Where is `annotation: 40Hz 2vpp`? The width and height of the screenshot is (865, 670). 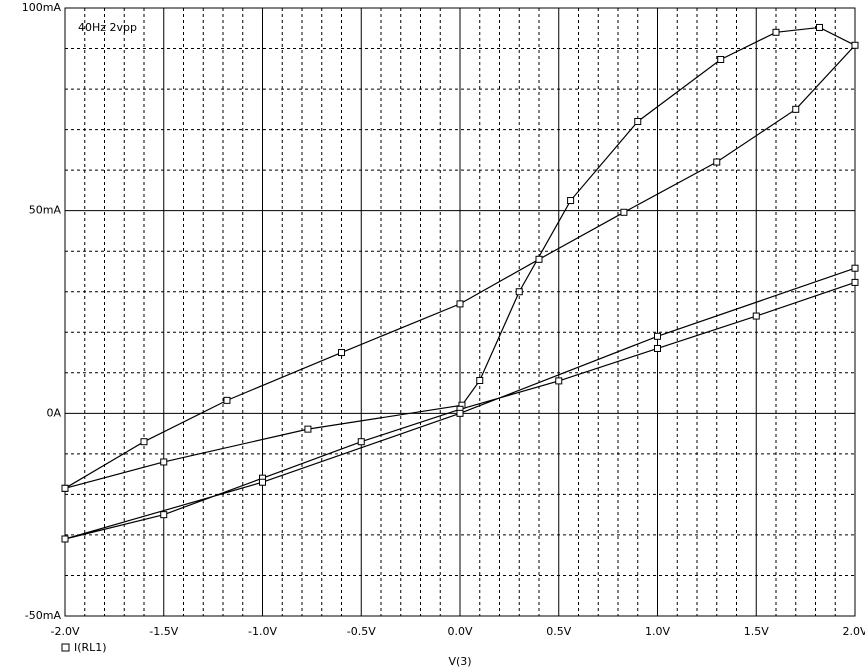 annotation: 40Hz 2vpp is located at coordinates (107, 27).